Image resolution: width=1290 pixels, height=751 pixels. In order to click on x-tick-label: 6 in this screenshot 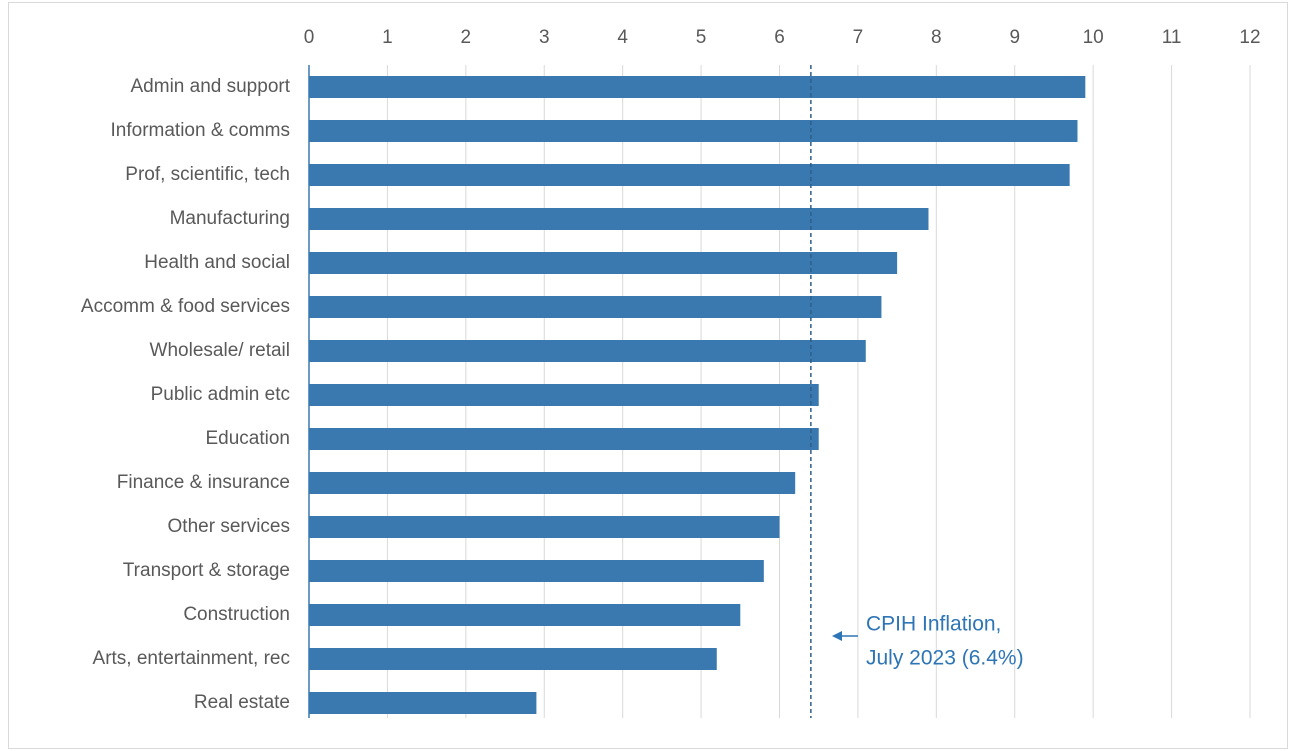, I will do `click(779, 37)`.